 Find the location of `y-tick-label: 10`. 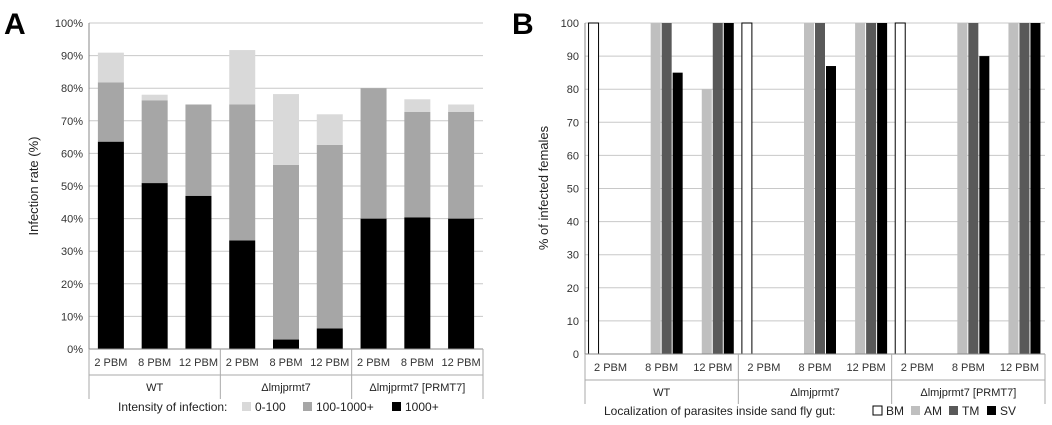

y-tick-label: 10 is located at coordinates (573, 322).